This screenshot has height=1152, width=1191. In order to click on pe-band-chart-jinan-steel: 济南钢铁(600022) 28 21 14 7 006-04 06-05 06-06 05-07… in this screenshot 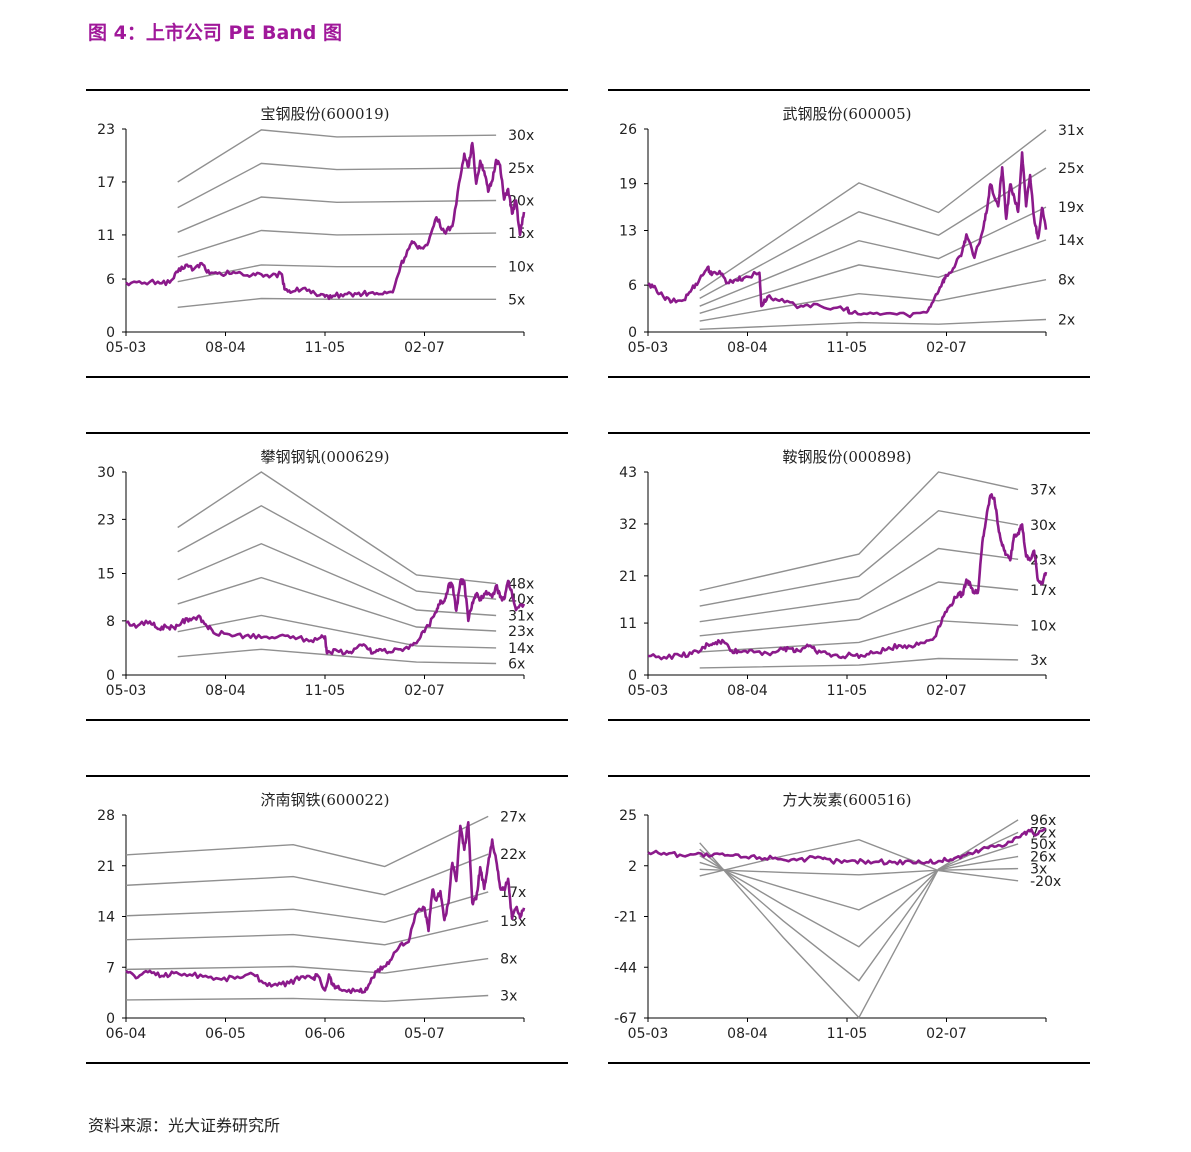, I will do `click(327, 919)`.